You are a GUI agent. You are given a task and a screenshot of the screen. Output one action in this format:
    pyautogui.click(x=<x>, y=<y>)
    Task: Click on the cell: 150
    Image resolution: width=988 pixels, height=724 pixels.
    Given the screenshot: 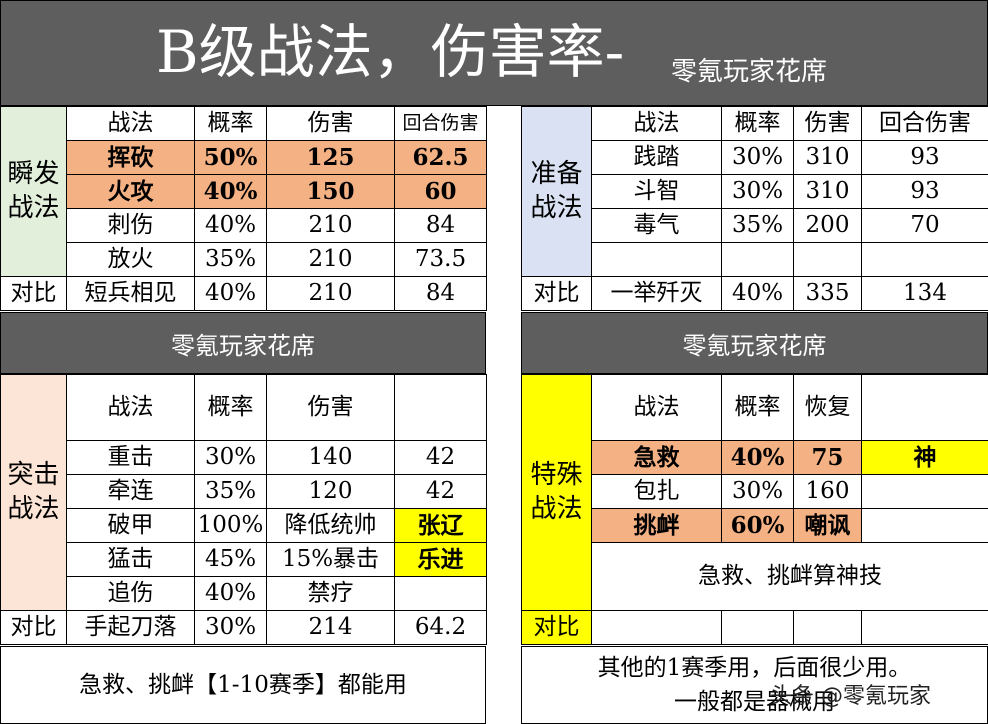 What is the action you would take?
    pyautogui.click(x=330, y=191)
    